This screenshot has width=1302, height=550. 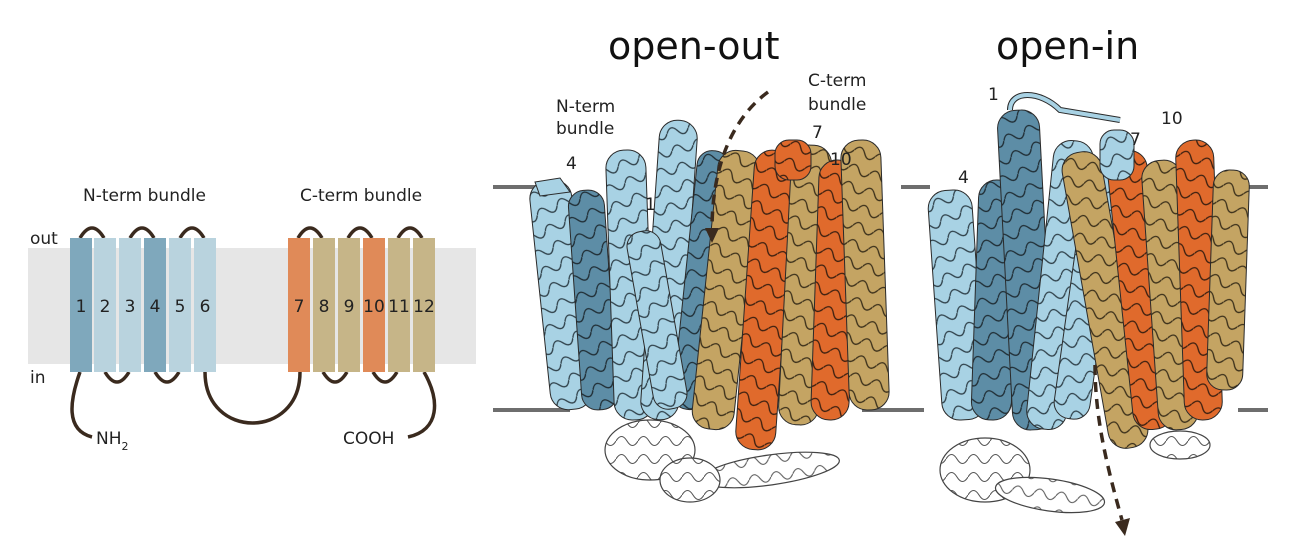 What do you see at coordinates (571, 164) in the screenshot?
I see `open-out-helix-4-label: 4` at bounding box center [571, 164].